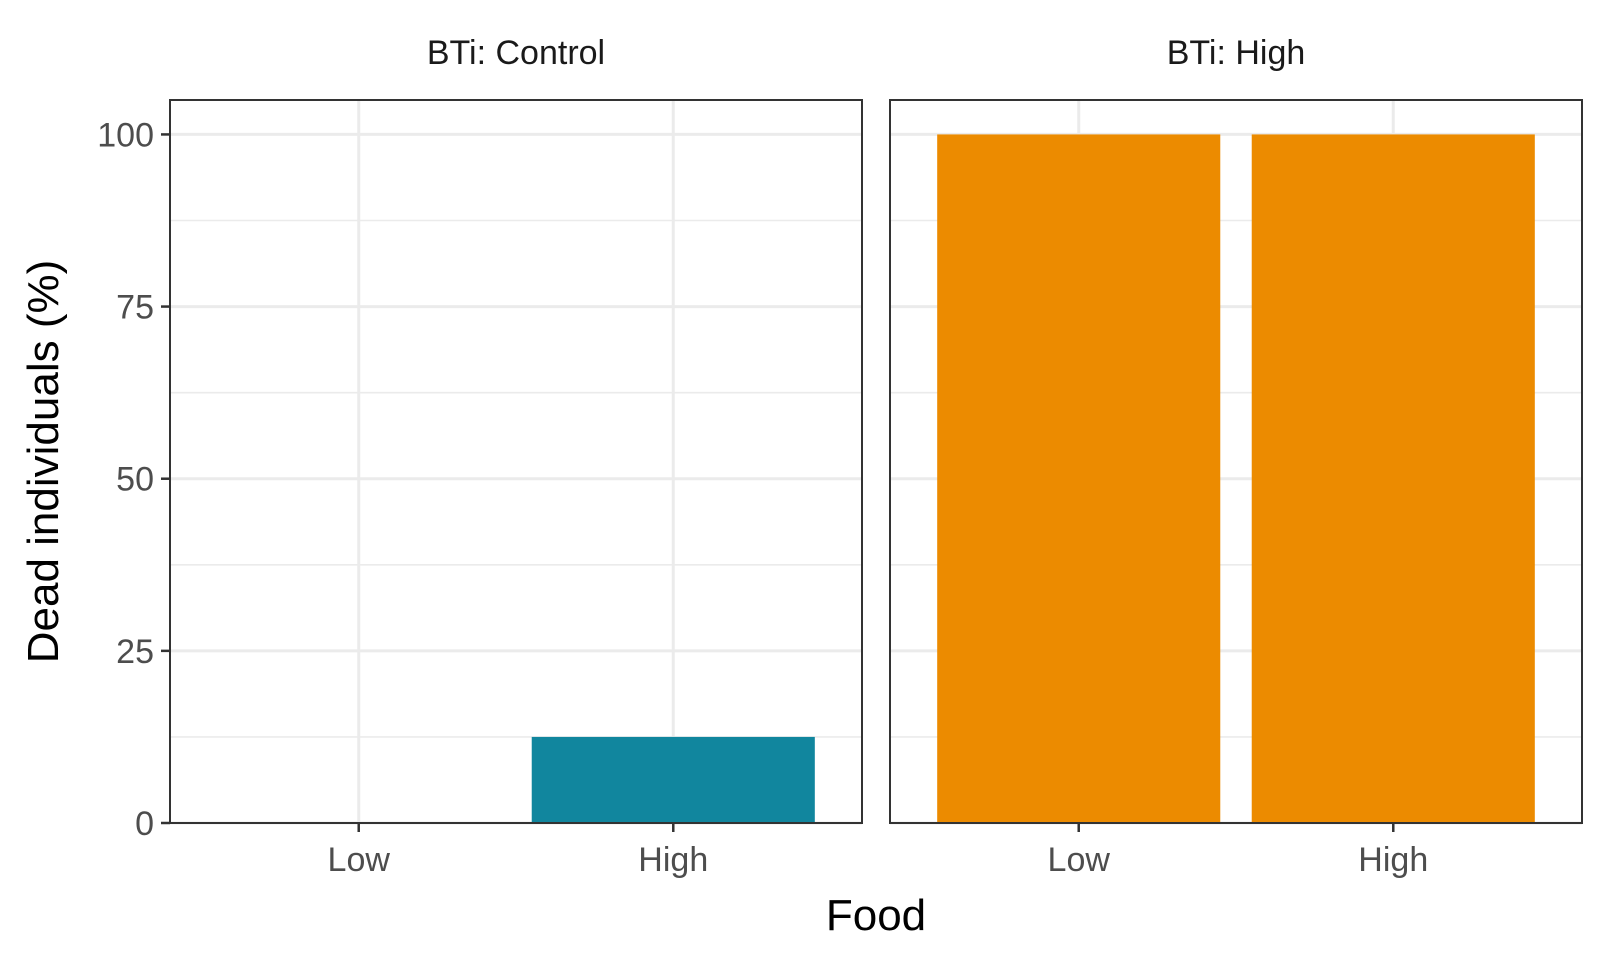  I want to click on y-axis-title: Dead individuals (%), so click(43, 462).